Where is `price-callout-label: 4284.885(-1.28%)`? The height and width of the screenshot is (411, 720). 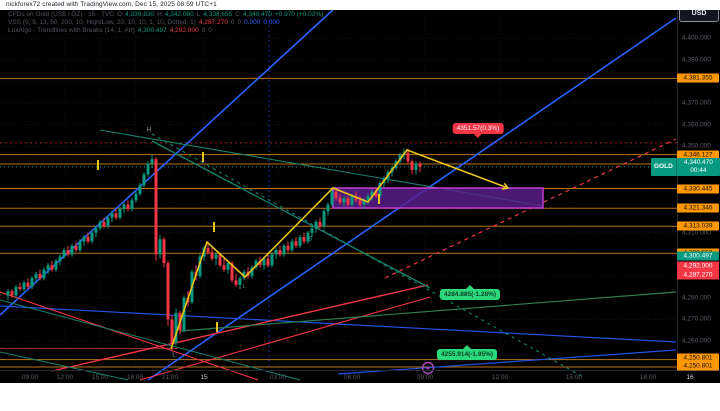 price-callout-label: 4284.885(-1.28%) is located at coordinates (470, 292).